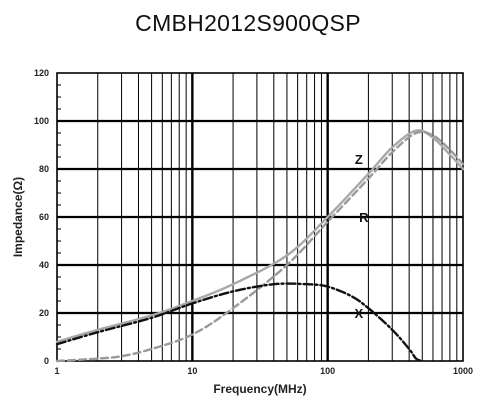 The image size is (496, 401). I want to click on x-tick-label: 10, so click(192, 371).